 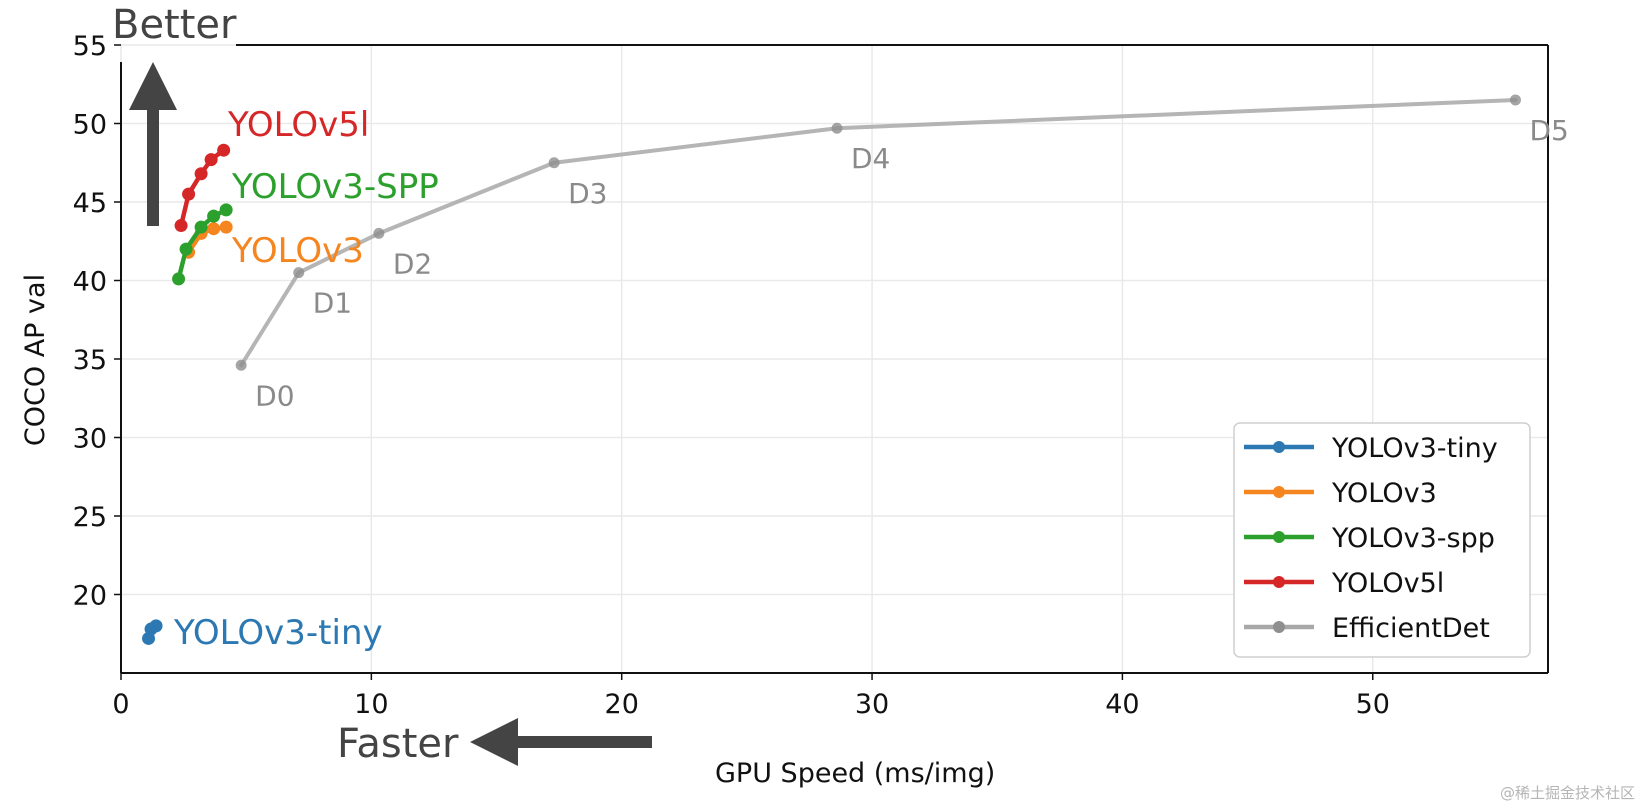 I want to click on better-label: Better, so click(x=174, y=25).